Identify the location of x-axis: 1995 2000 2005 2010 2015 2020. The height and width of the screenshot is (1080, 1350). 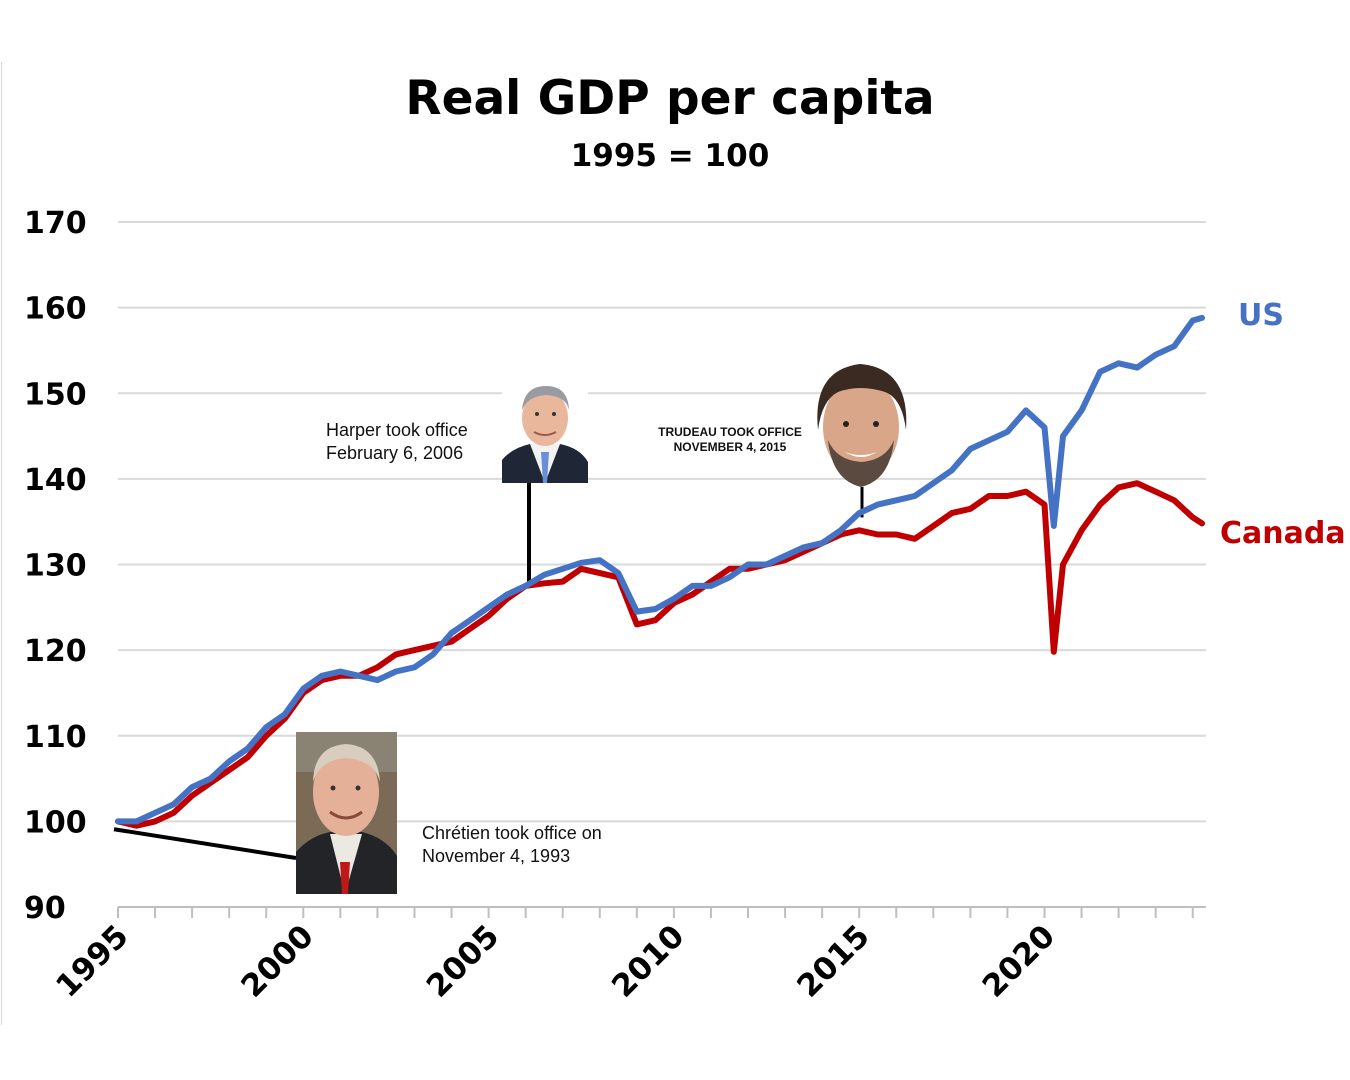
(627, 955).